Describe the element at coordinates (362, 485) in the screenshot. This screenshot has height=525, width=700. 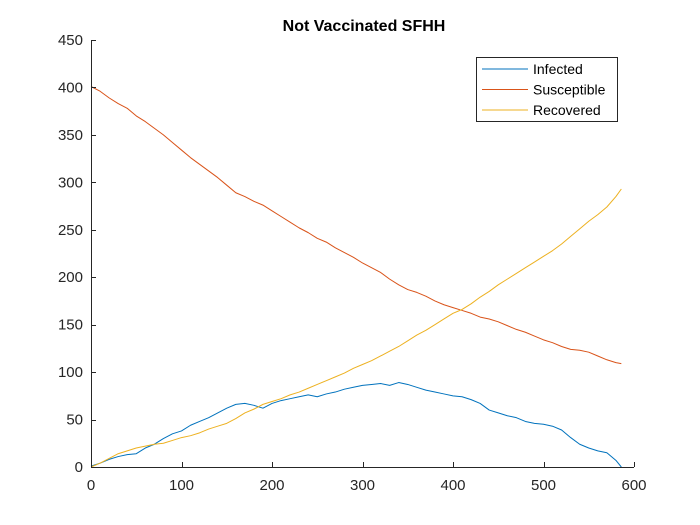
I see `x-tick-label: 300` at that location.